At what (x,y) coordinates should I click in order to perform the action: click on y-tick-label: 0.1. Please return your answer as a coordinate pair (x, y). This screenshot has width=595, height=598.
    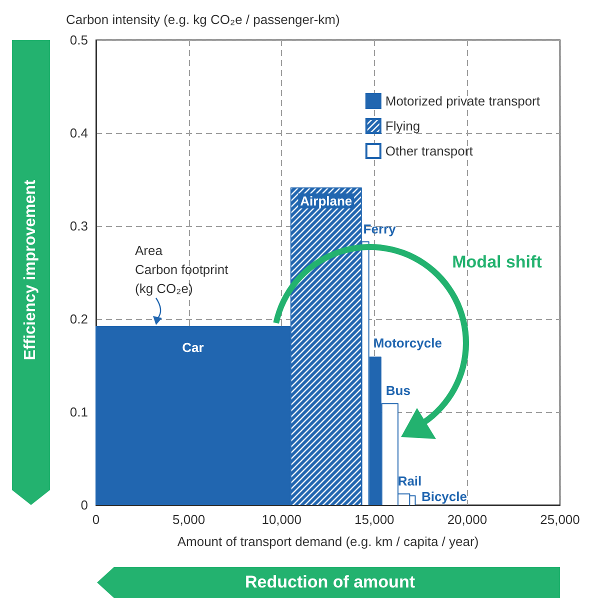
    Looking at the image, I should click on (79, 412).